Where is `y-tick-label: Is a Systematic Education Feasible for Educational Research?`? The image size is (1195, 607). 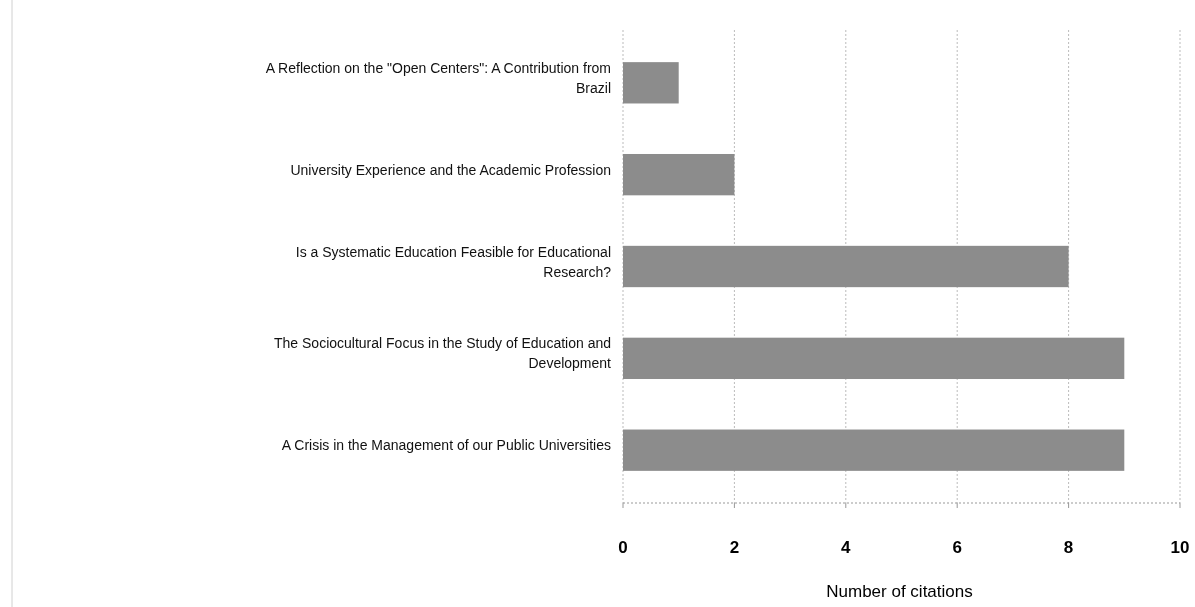
y-tick-label: Is a Systematic Education Feasible for Educational Research? is located at coordinates (453, 261).